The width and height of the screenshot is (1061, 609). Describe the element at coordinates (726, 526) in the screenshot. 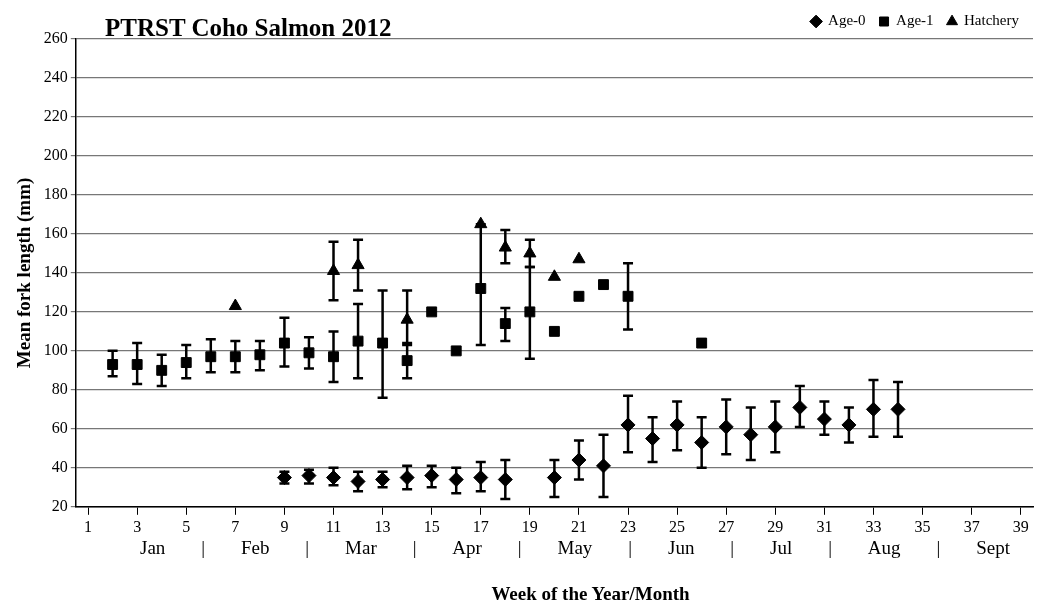

I see `x-tick-label: 27` at that location.